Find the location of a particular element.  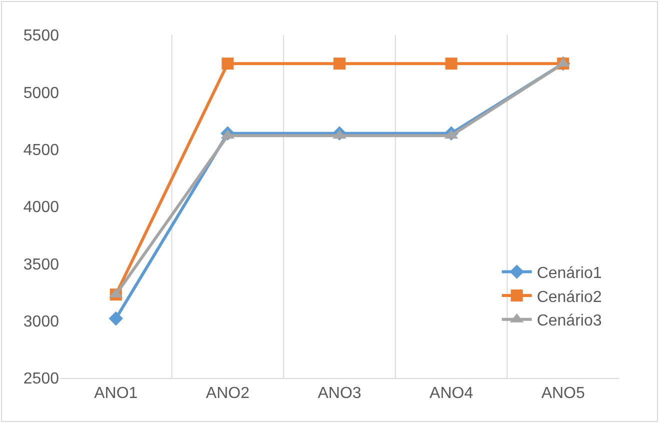

x-tick-label: ANO5 is located at coordinates (563, 393).